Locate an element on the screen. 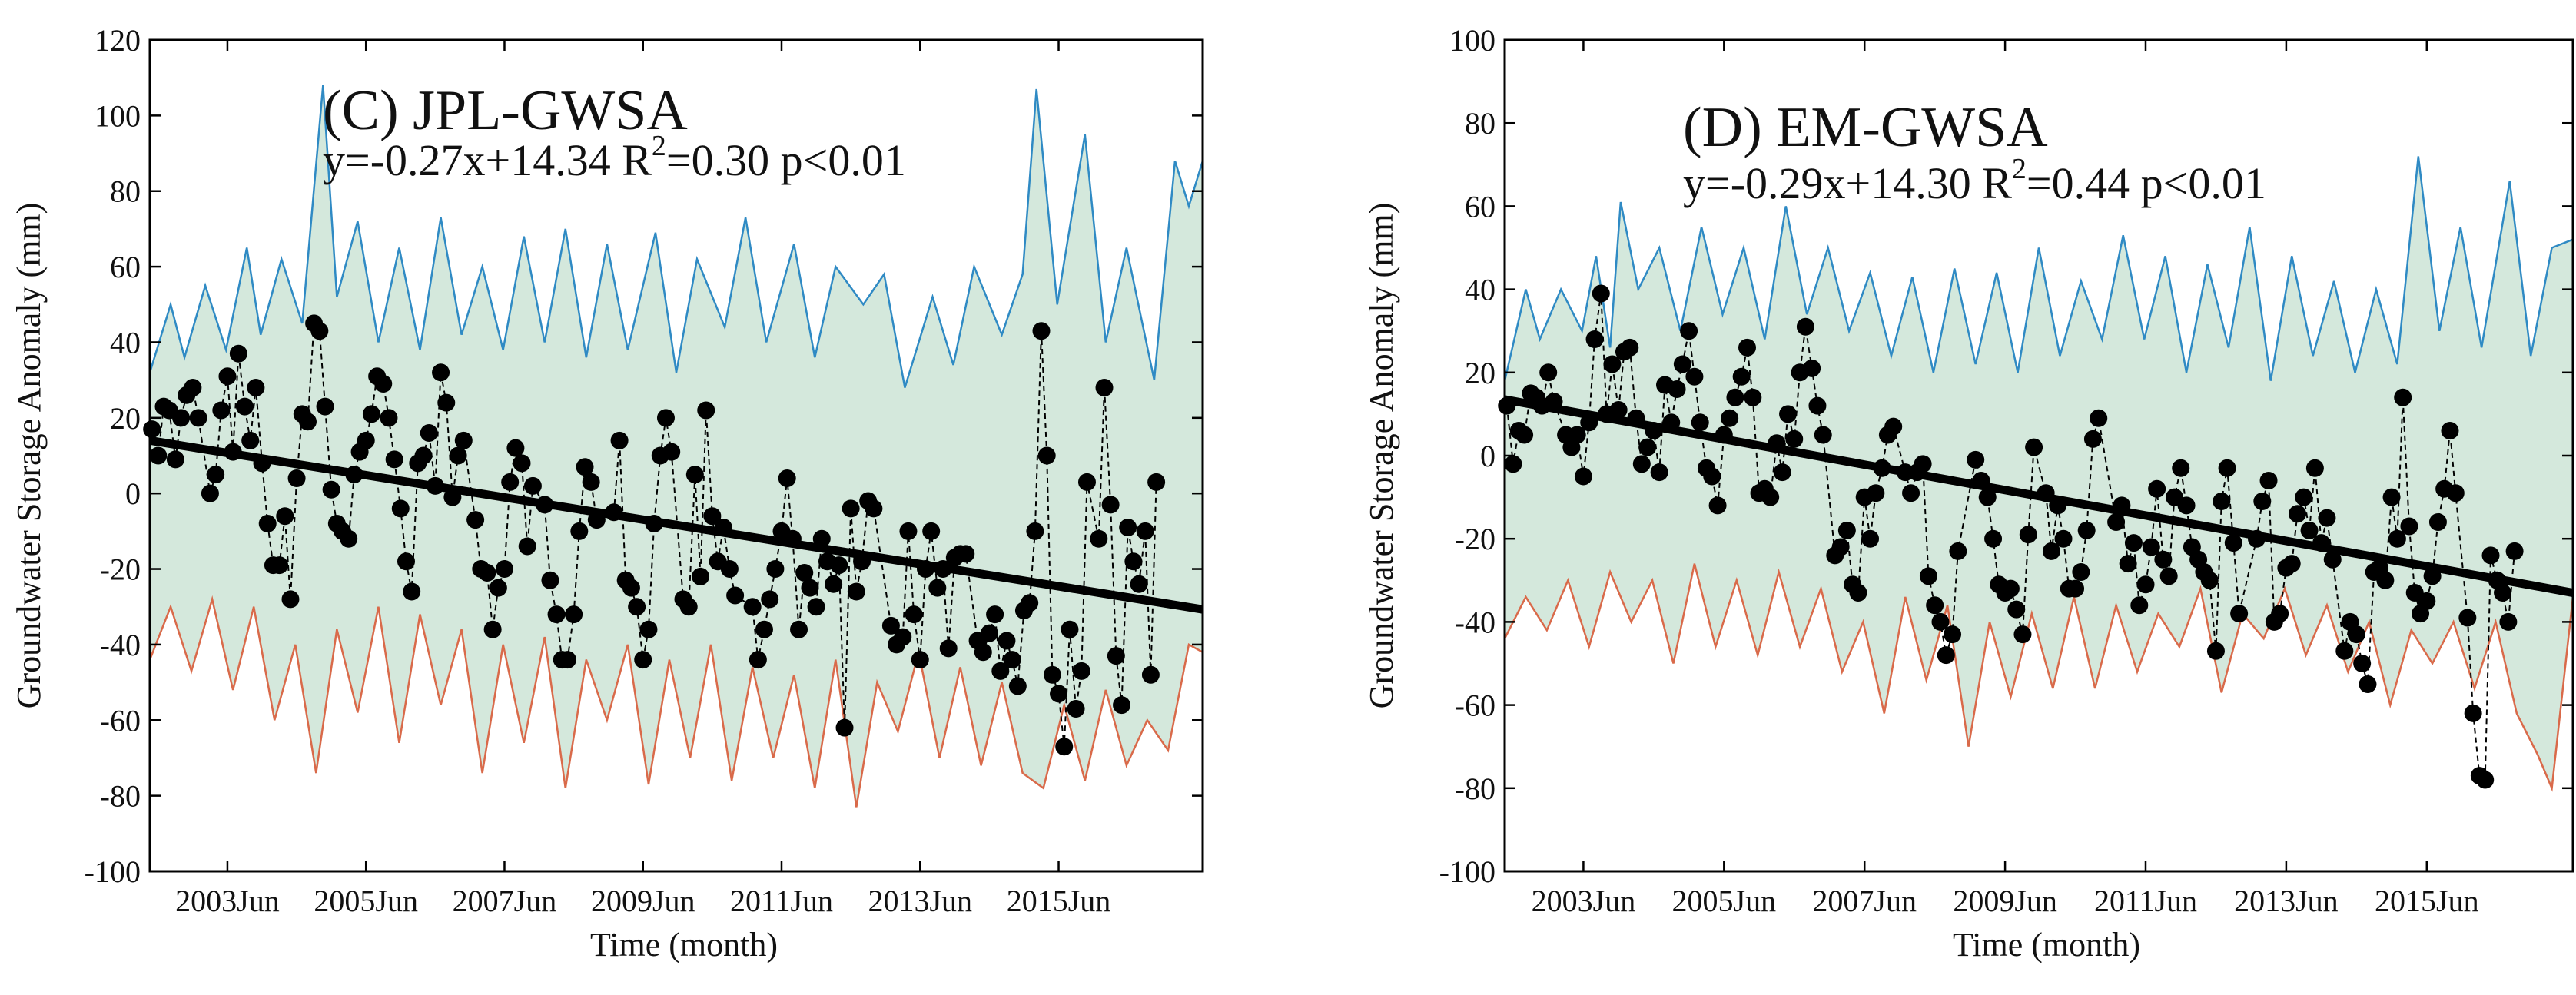  x-tick-label: 2013Jun is located at coordinates (2286, 901).